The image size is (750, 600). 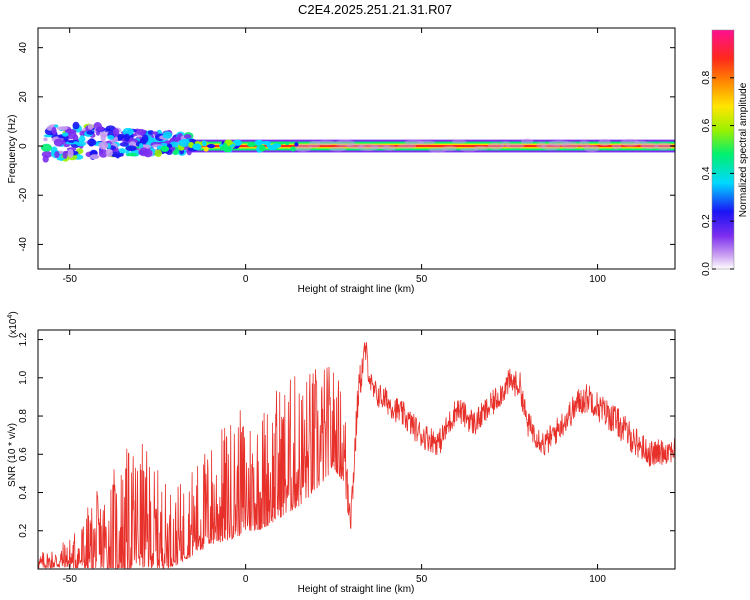 I want to click on y-tick-label: 0.2, so click(x=23, y=530).